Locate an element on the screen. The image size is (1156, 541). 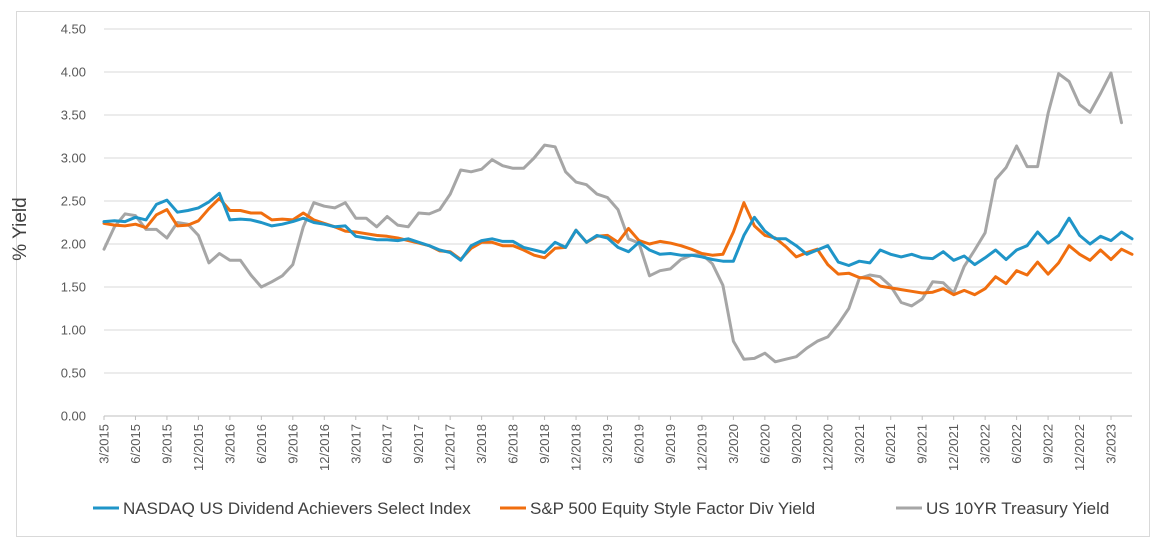
x-tick-label: 3/2022 is located at coordinates (985, 444).